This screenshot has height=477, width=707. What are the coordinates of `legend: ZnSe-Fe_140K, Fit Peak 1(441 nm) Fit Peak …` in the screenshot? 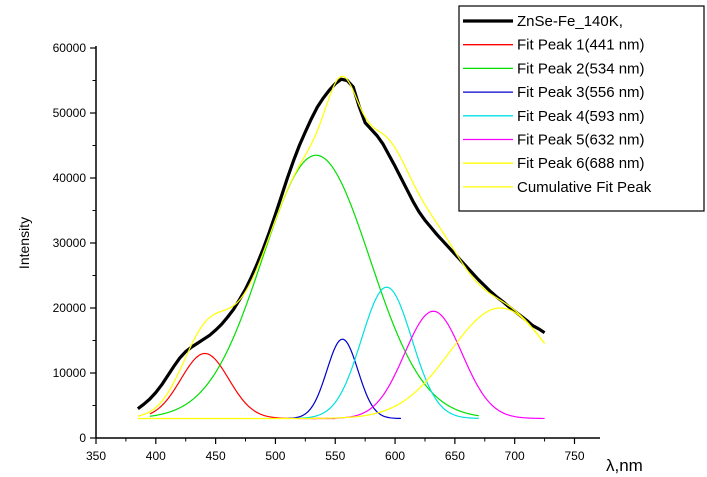 It's located at (581, 108).